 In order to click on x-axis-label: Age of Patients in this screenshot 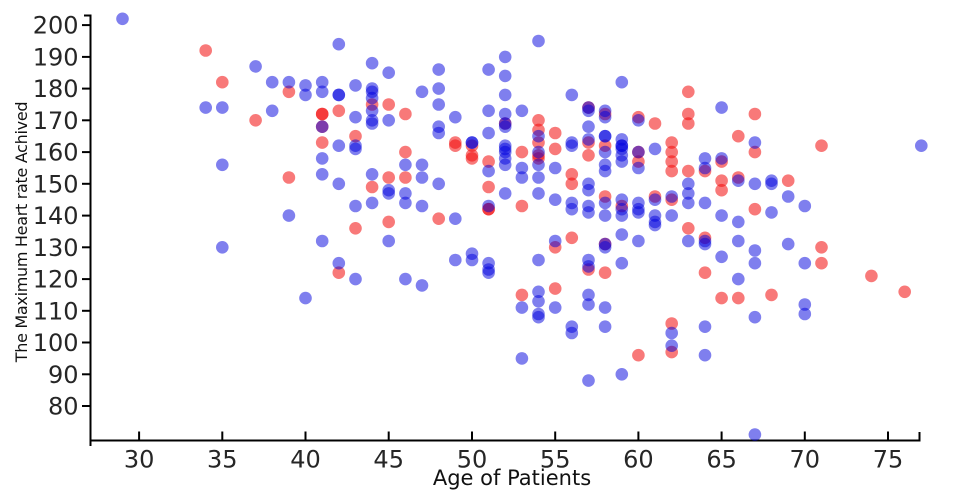, I will do `click(512, 478)`.